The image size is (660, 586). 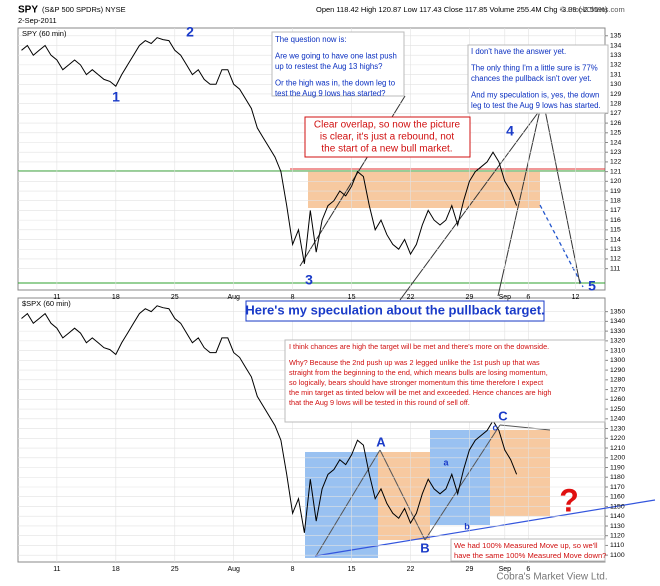 I want to click on y-tick-label: 113, so click(x=615, y=249).